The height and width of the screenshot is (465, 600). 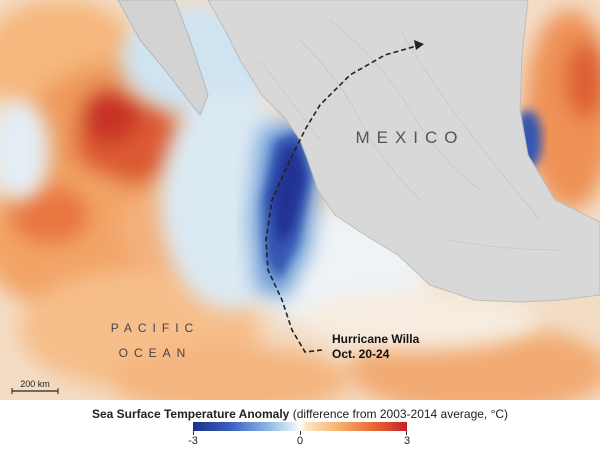 I want to click on legend-mid-label: 0, so click(x=300, y=441).